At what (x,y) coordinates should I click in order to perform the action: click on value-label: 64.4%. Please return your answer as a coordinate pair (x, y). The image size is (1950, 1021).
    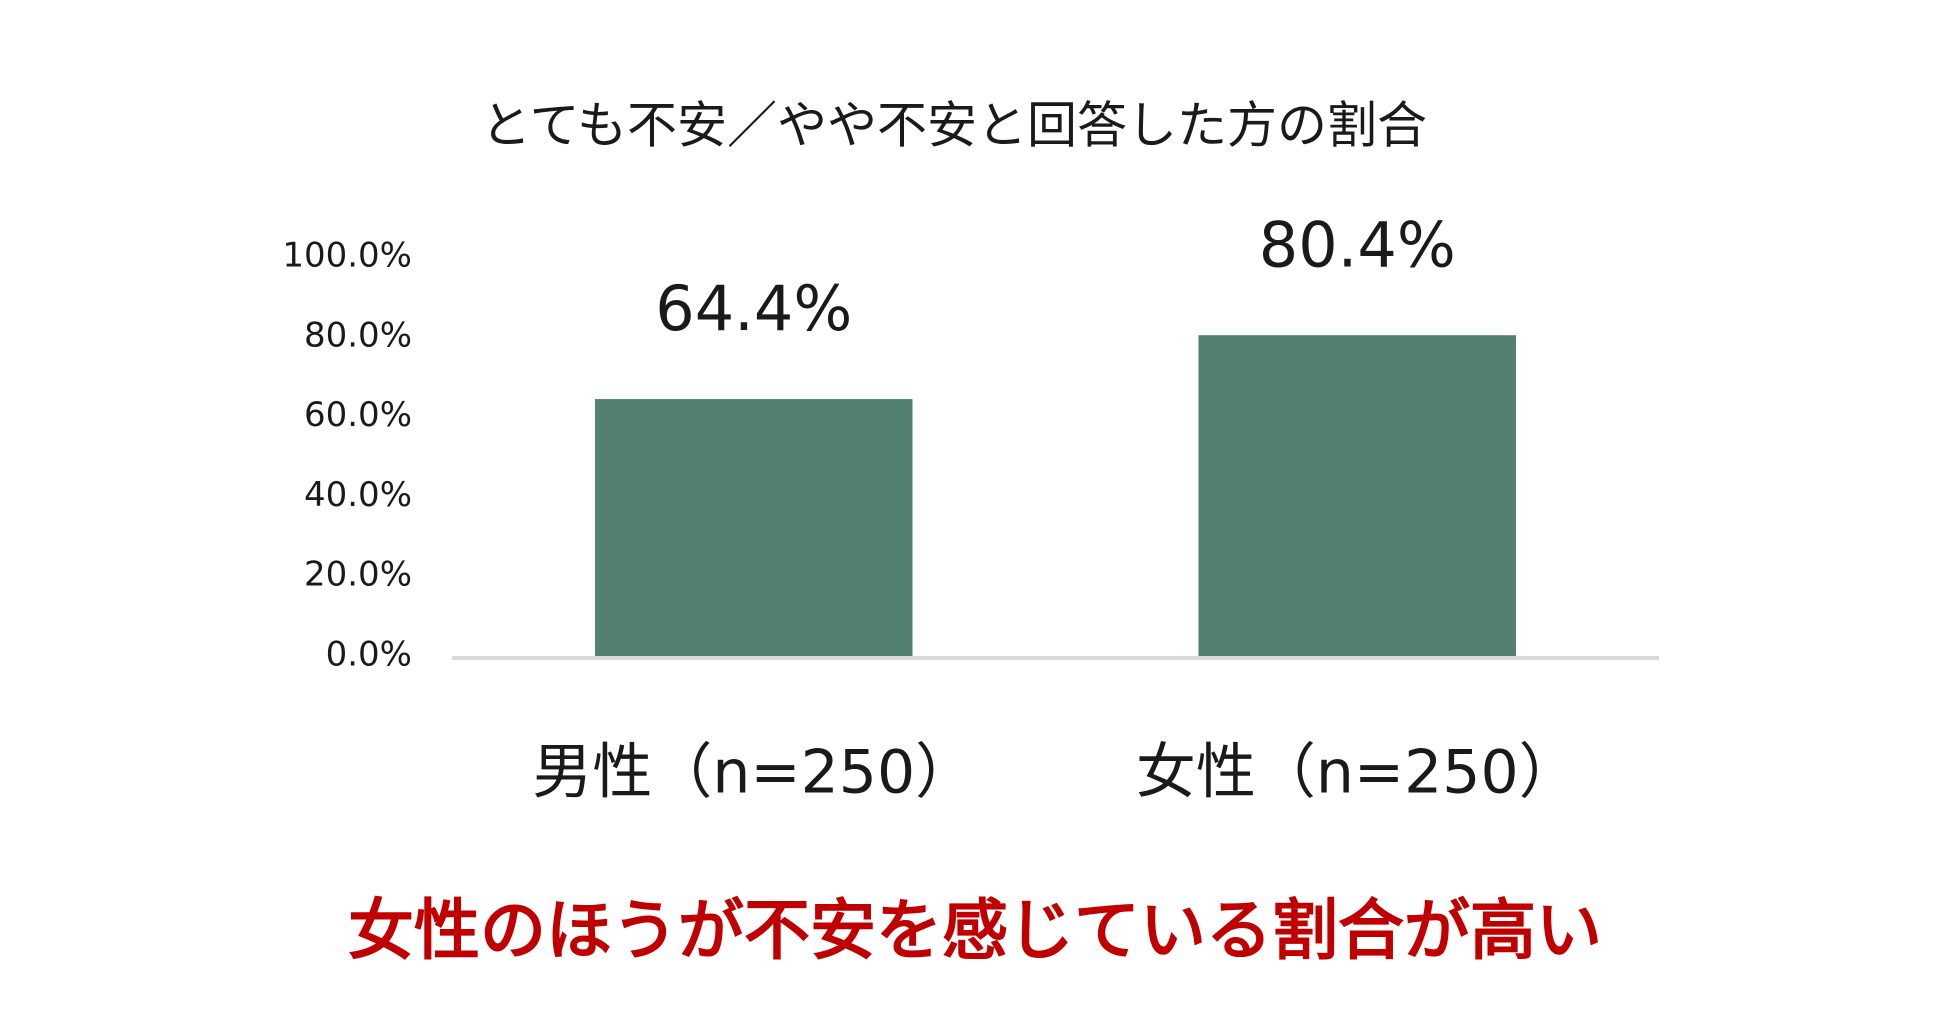
    Looking at the image, I should click on (753, 308).